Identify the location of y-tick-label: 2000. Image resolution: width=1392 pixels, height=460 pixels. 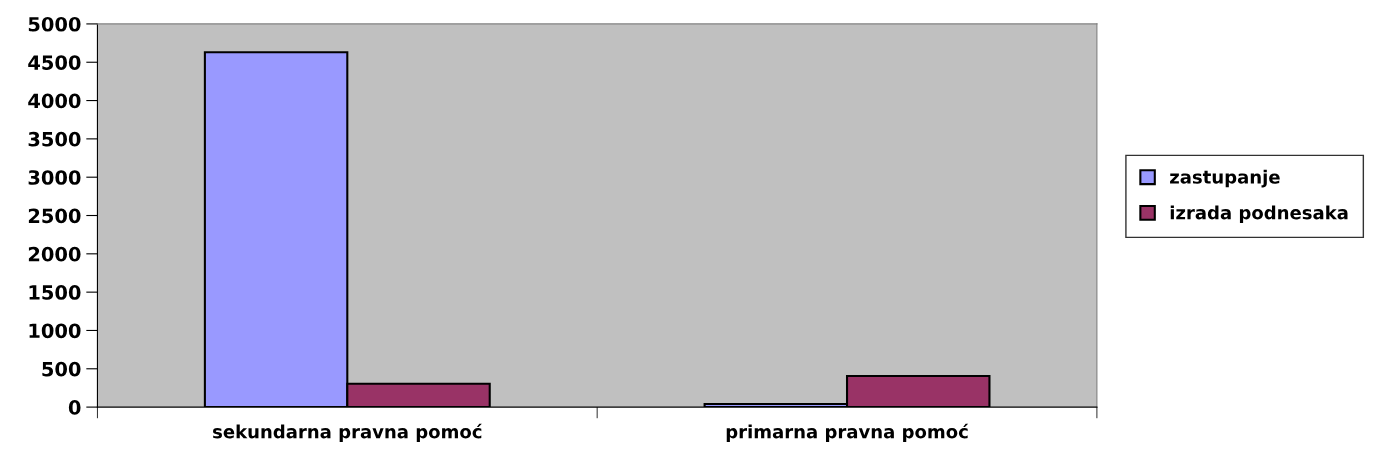
(54, 254).